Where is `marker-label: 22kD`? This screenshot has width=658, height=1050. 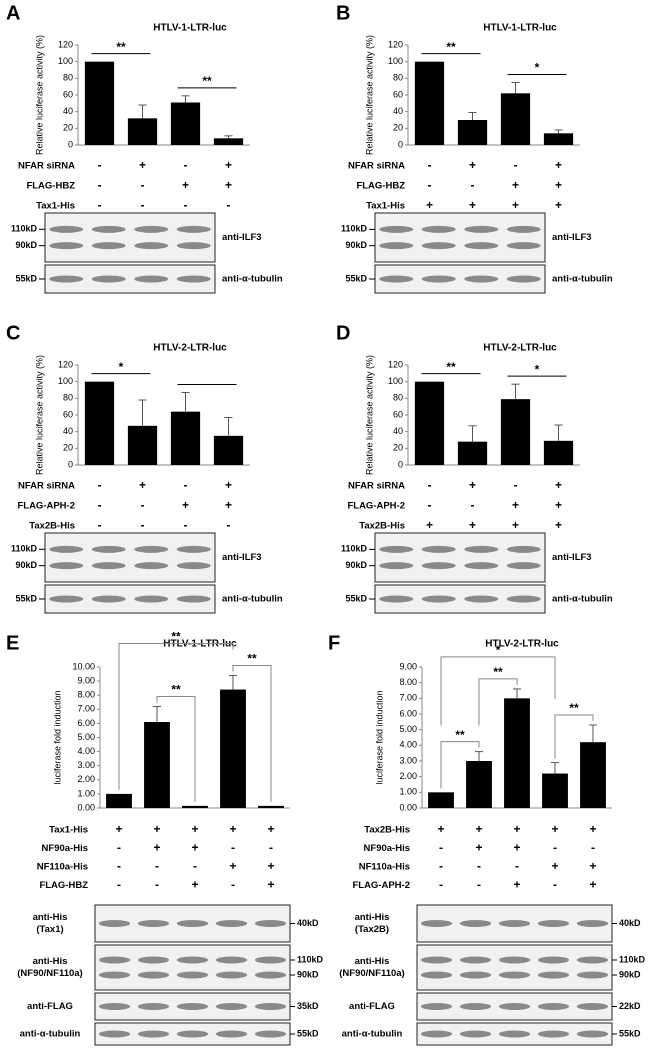 marker-label: 22kD is located at coordinates (630, 1006).